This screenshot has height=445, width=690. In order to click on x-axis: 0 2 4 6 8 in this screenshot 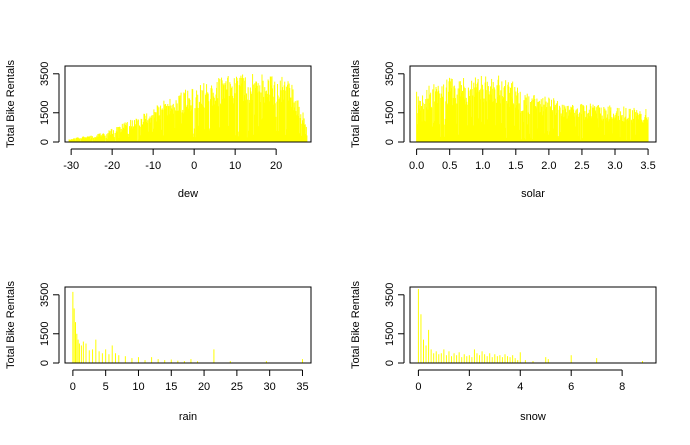, I will do `click(520, 381)`.